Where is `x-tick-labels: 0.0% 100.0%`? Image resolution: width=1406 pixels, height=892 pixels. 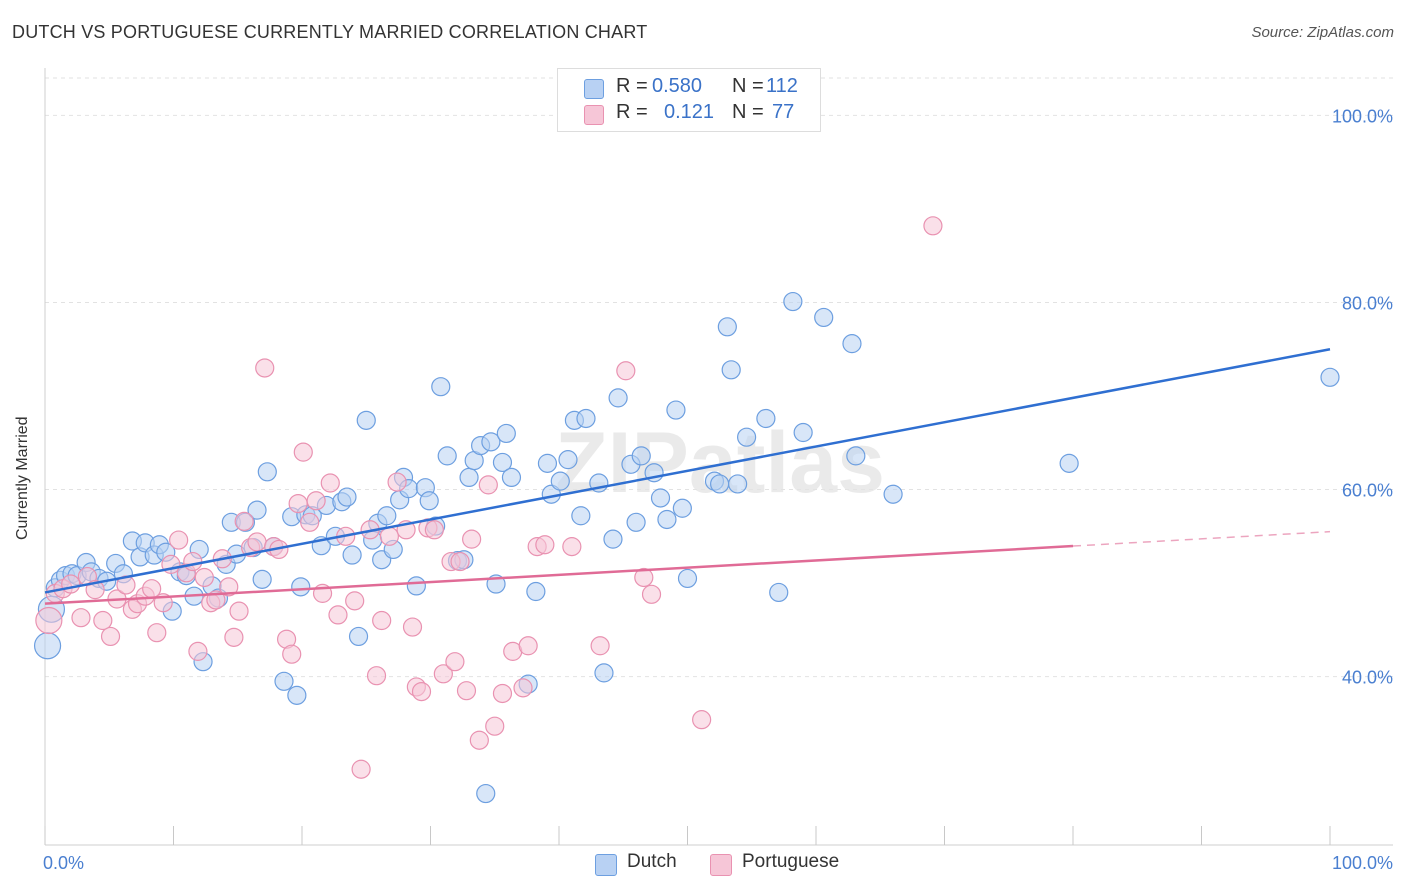
x-tick-labels: 0.0% 100.0% is located at coordinates (718, 863).